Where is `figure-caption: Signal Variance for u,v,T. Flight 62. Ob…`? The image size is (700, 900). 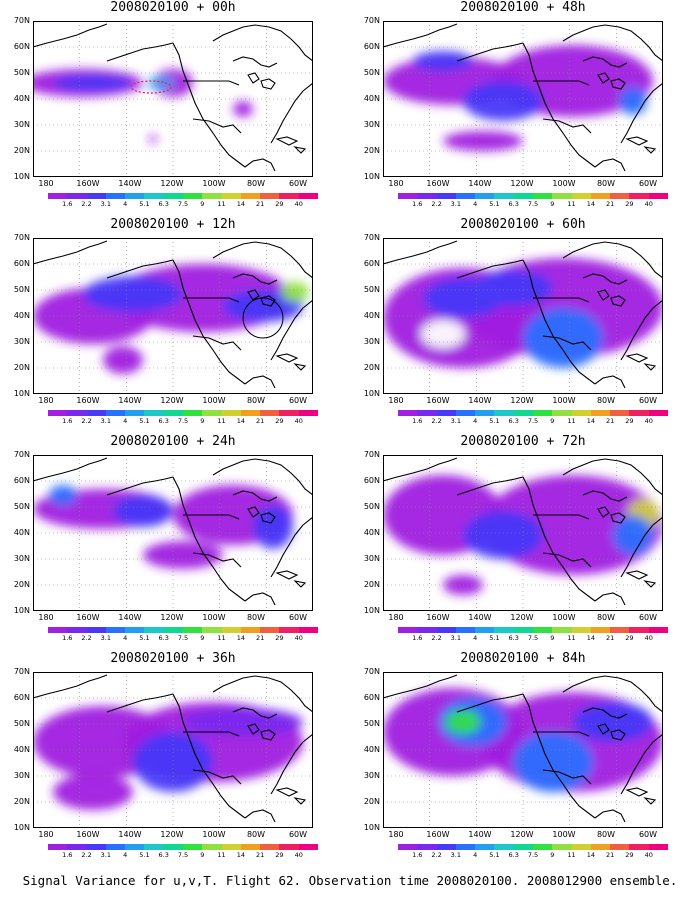 figure-caption: Signal Variance for u,v,T. Flight 62. Ob… is located at coordinates (350, 880).